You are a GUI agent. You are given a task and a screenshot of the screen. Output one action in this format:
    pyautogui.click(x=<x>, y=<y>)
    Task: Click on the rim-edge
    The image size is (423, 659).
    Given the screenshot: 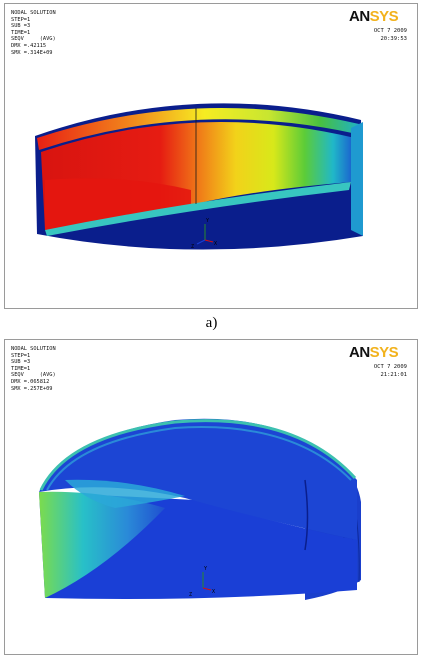 What is the action you would take?
    pyautogui.click(x=198, y=455)
    